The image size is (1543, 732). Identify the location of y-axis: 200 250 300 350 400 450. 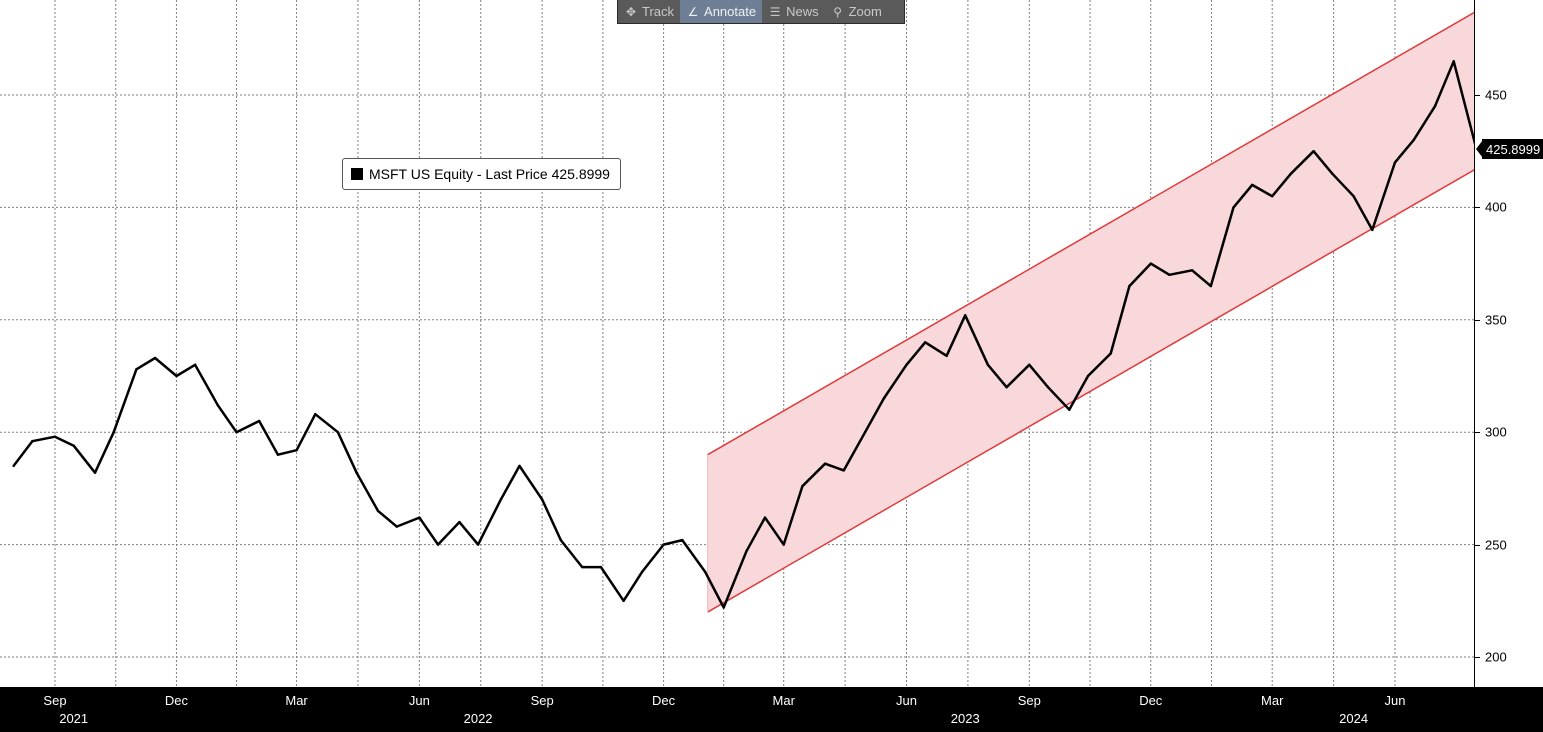
(1508, 343).